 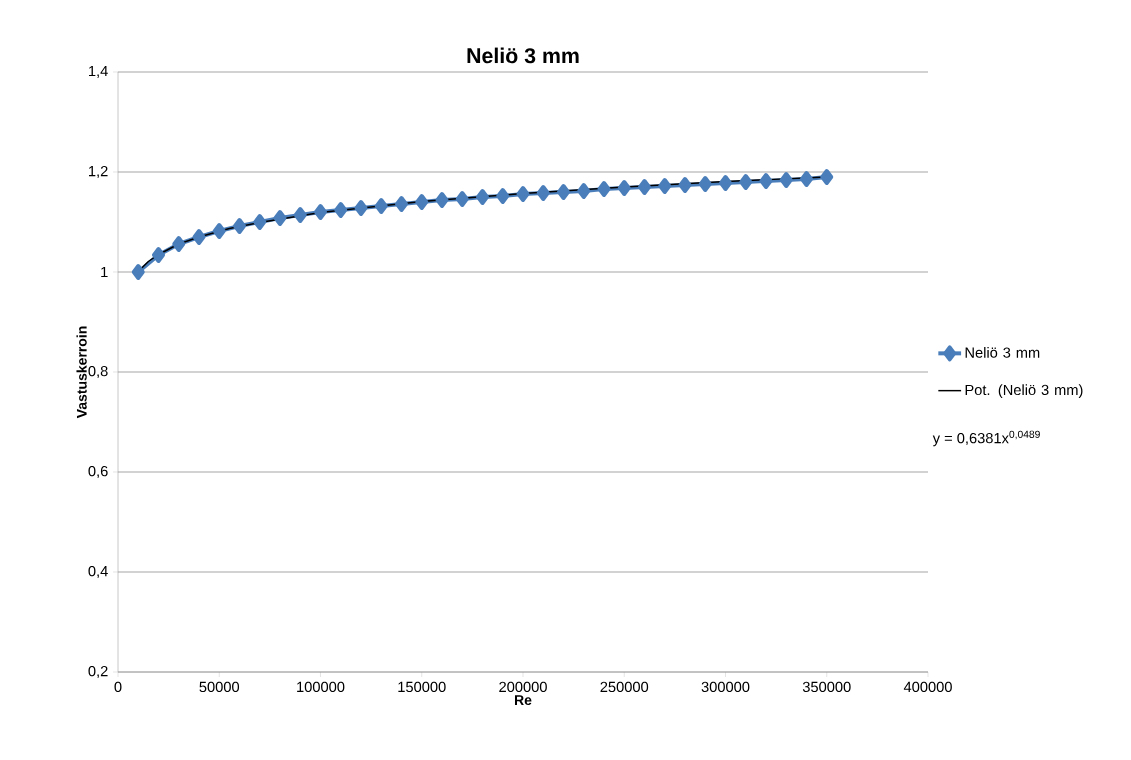 I want to click on x-axis-title: Re, so click(x=523, y=700).